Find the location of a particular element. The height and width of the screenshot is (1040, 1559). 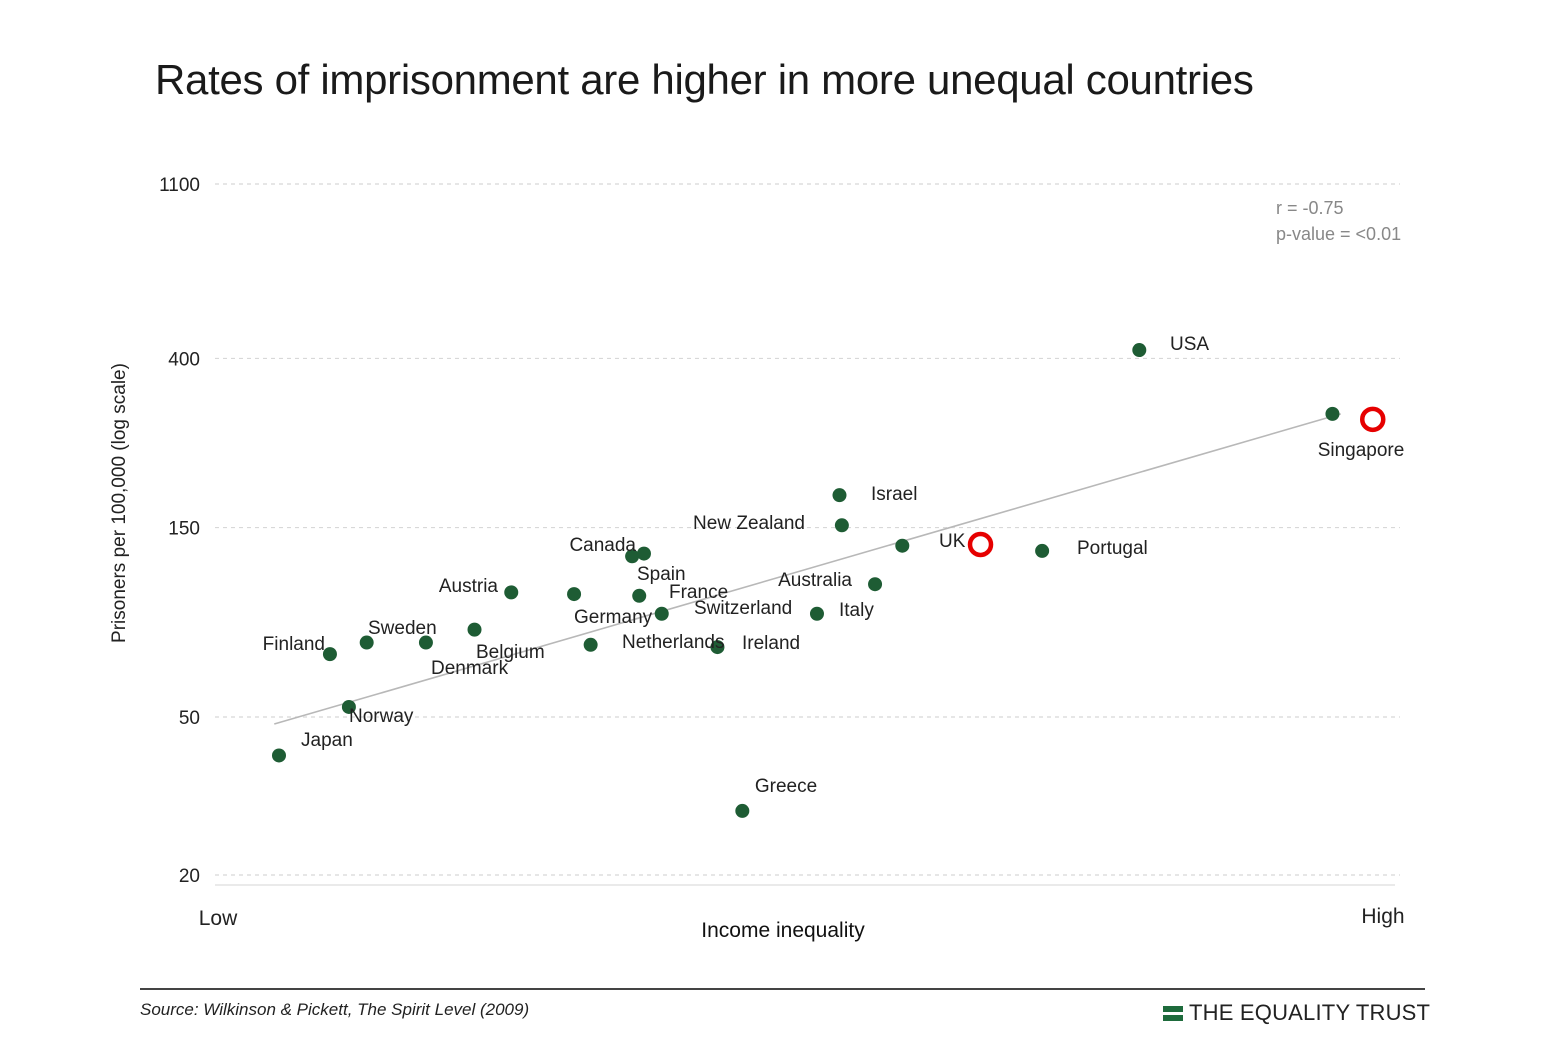

point-label: Italy is located at coordinates (856, 610).